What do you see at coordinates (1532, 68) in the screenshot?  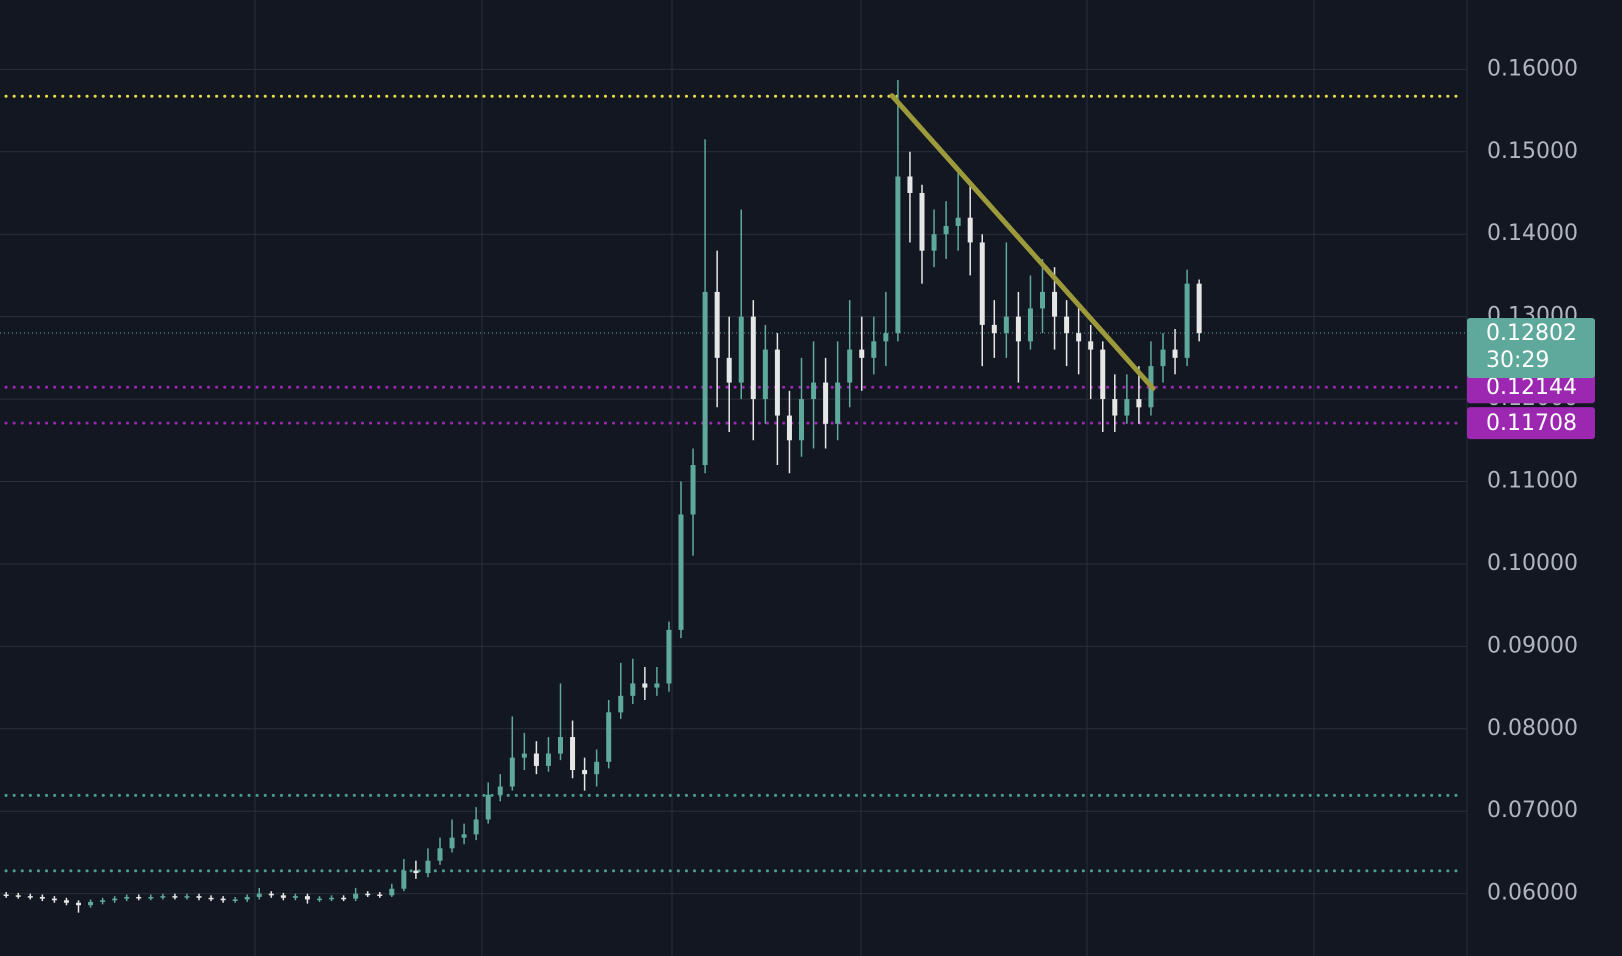 I see `y-tick-label: 0.16000` at bounding box center [1532, 68].